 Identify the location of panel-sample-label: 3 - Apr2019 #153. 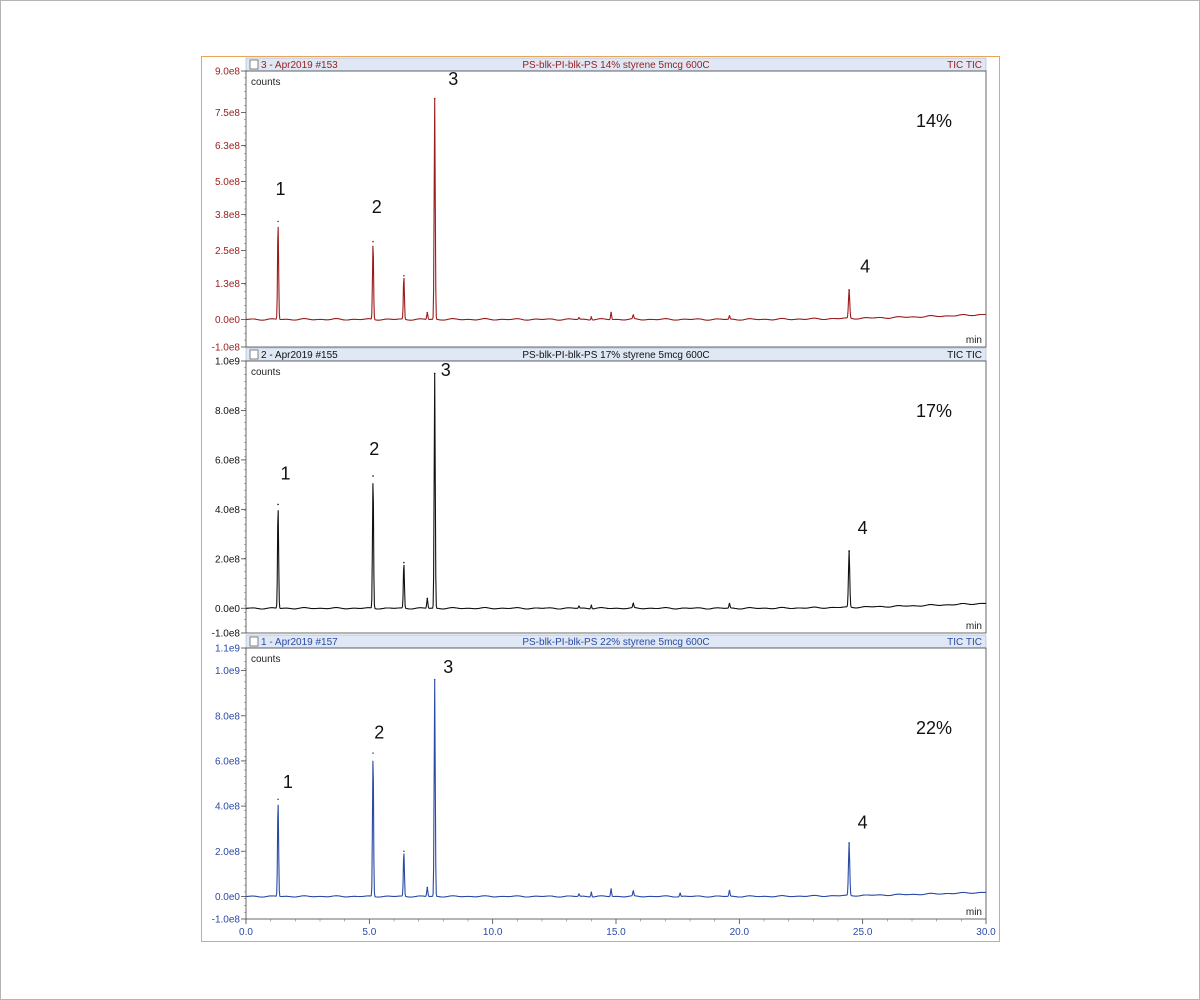
(299, 65).